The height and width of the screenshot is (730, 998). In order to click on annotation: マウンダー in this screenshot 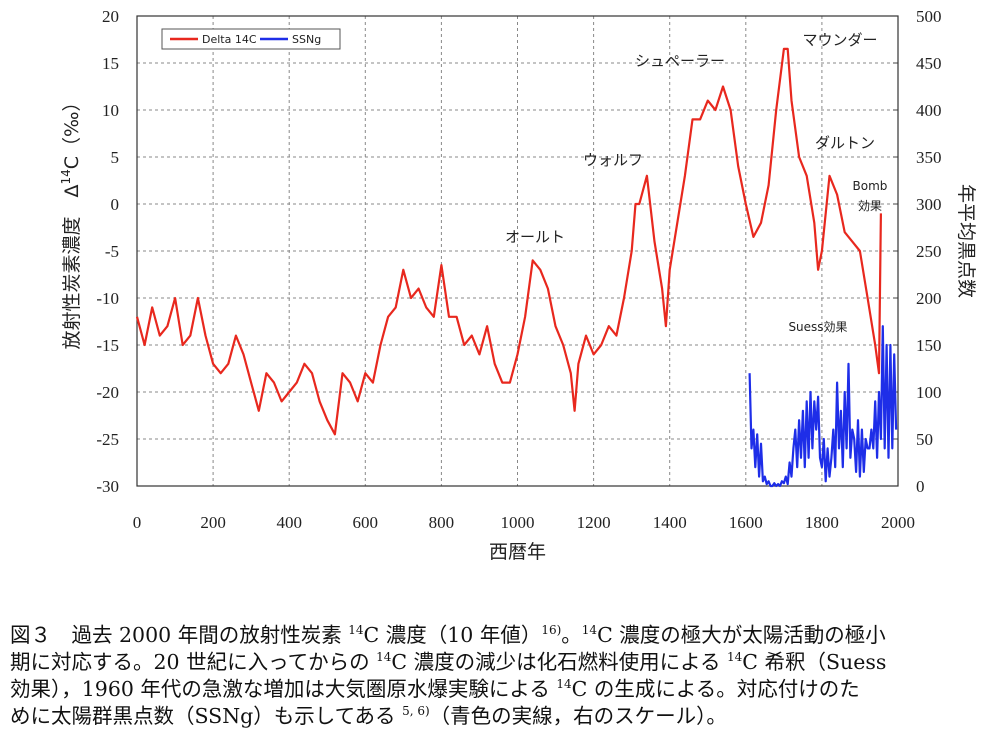, I will do `click(839, 40)`.